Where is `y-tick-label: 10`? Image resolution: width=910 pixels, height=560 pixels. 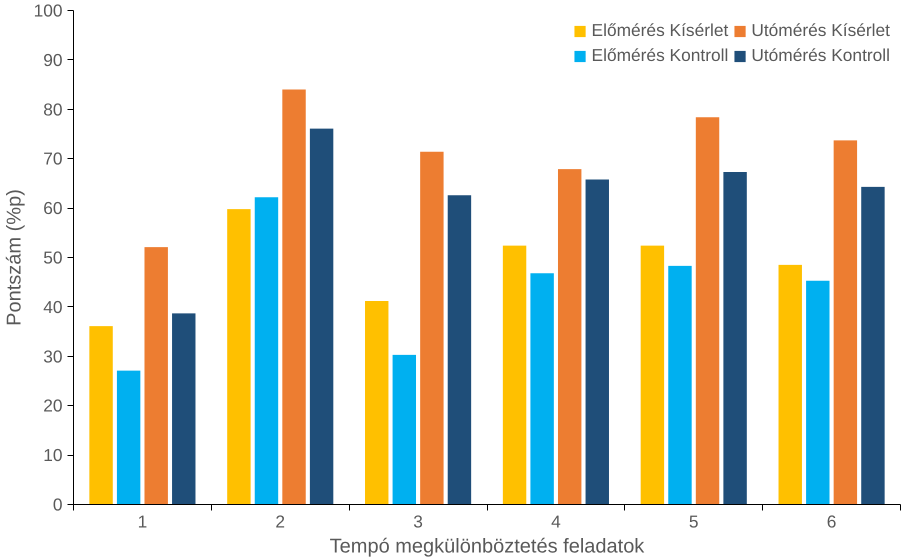 y-tick-label: 10 is located at coordinates (53, 455).